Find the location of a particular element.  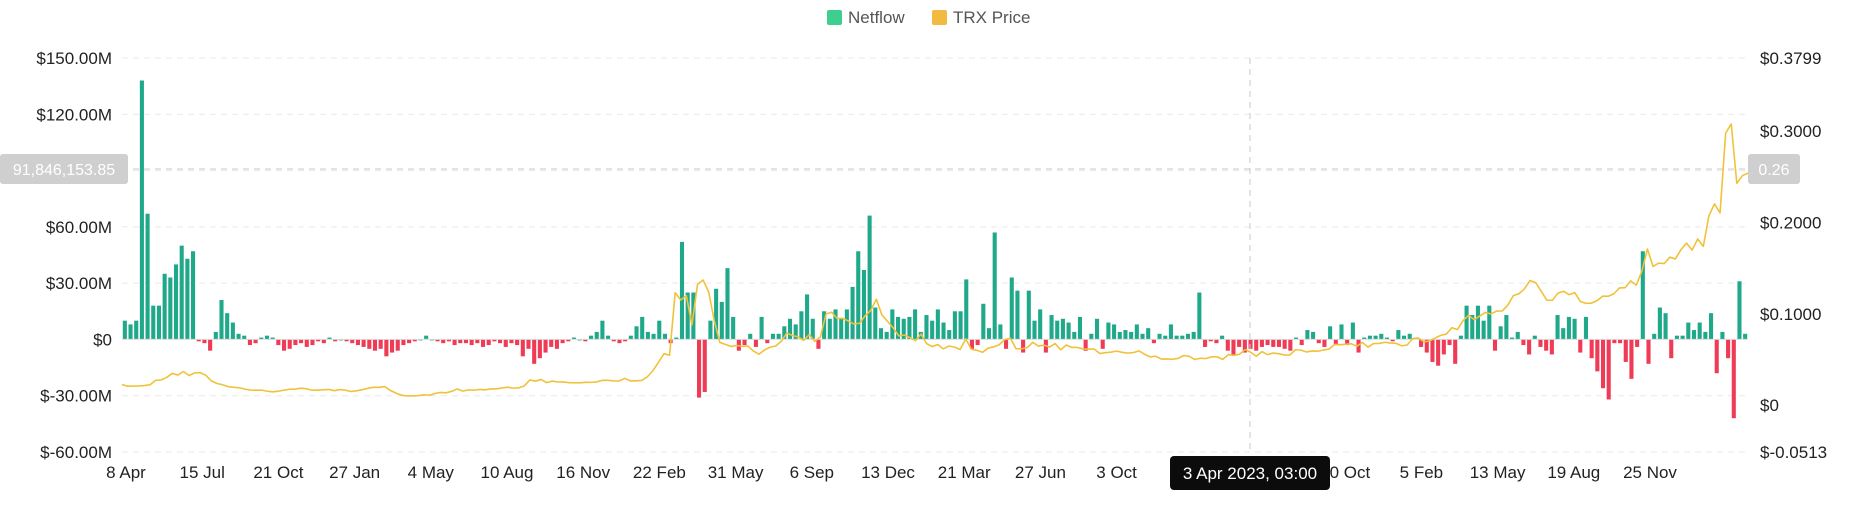

legend-item-trx-price: TRX Price is located at coordinates (981, 17).